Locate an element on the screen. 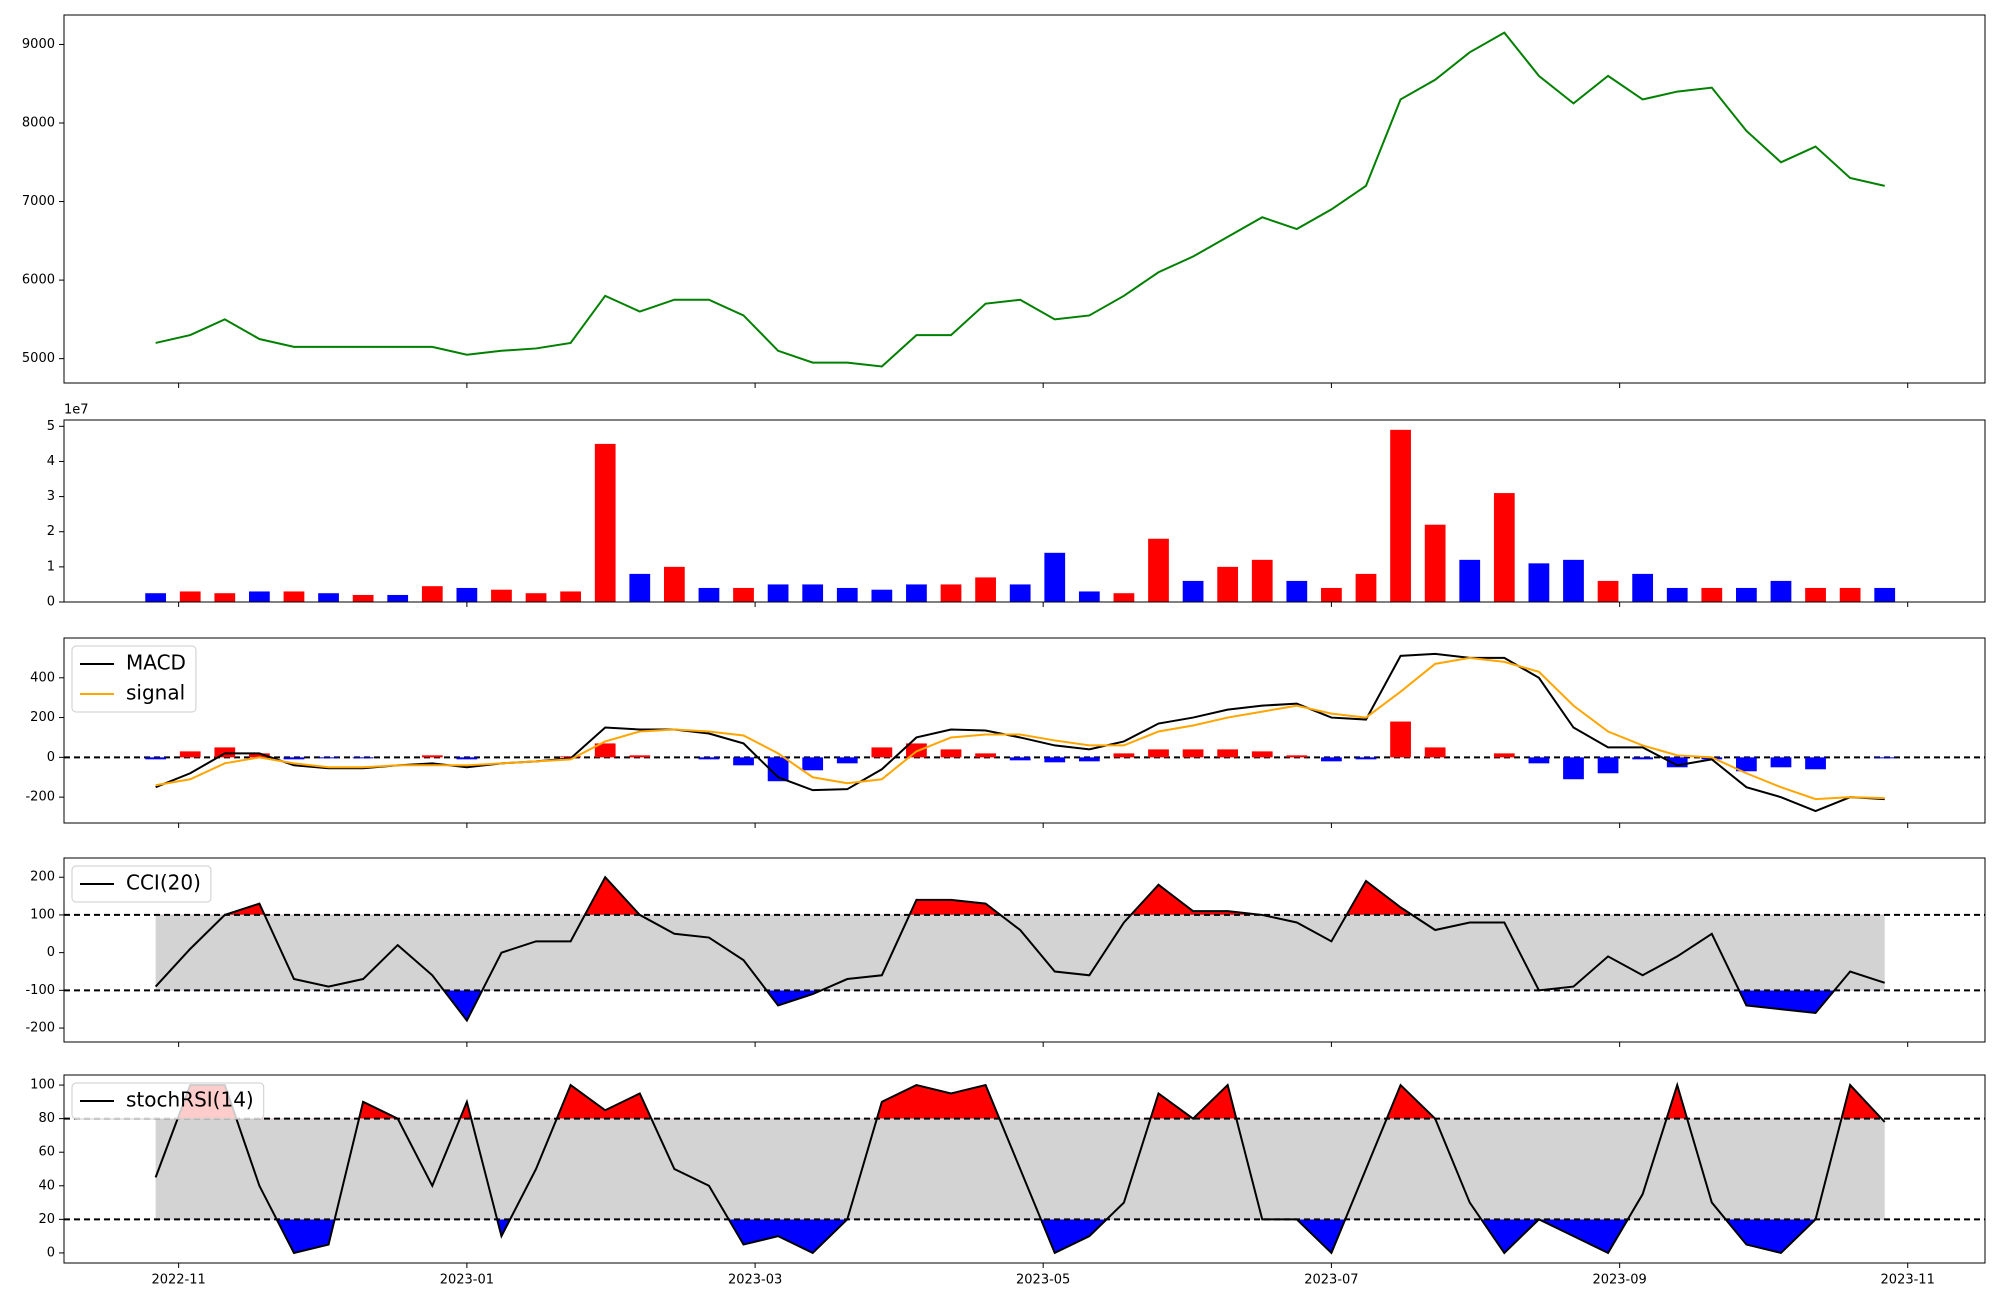 Image resolution: width=2000 pixels, height=1300 pixels. legend-label: CCI(20) is located at coordinates (163, 883).